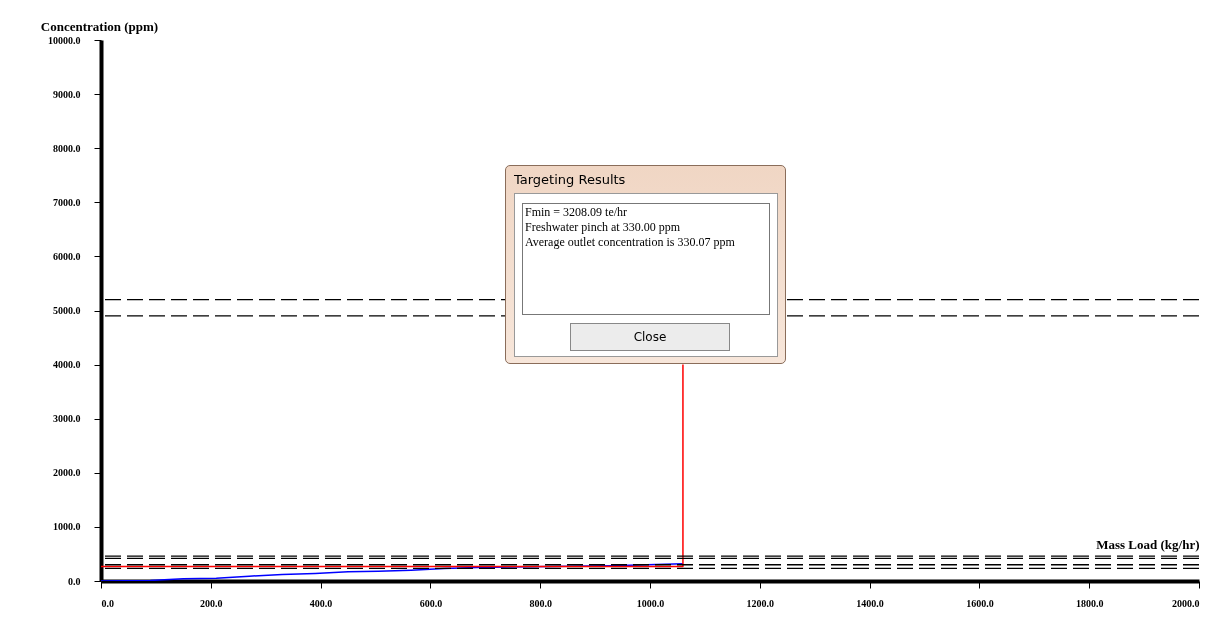 The width and height of the screenshot is (1226, 624). Describe the element at coordinates (650, 603) in the screenshot. I see `x-tick-label: 1000.0` at that location.